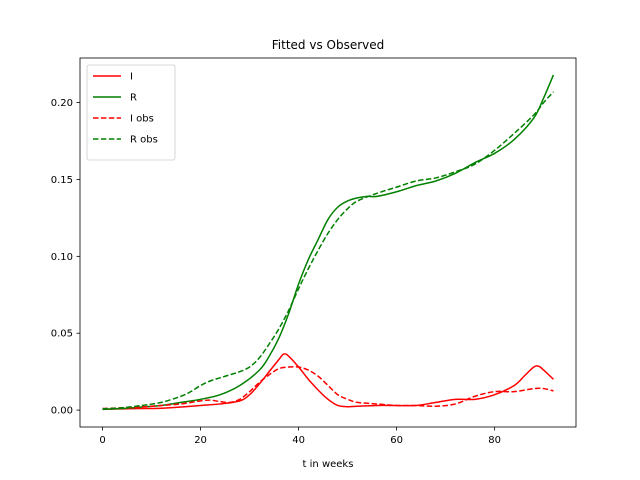  I want to click on legend-label-r-obs: R obs, so click(144, 140).